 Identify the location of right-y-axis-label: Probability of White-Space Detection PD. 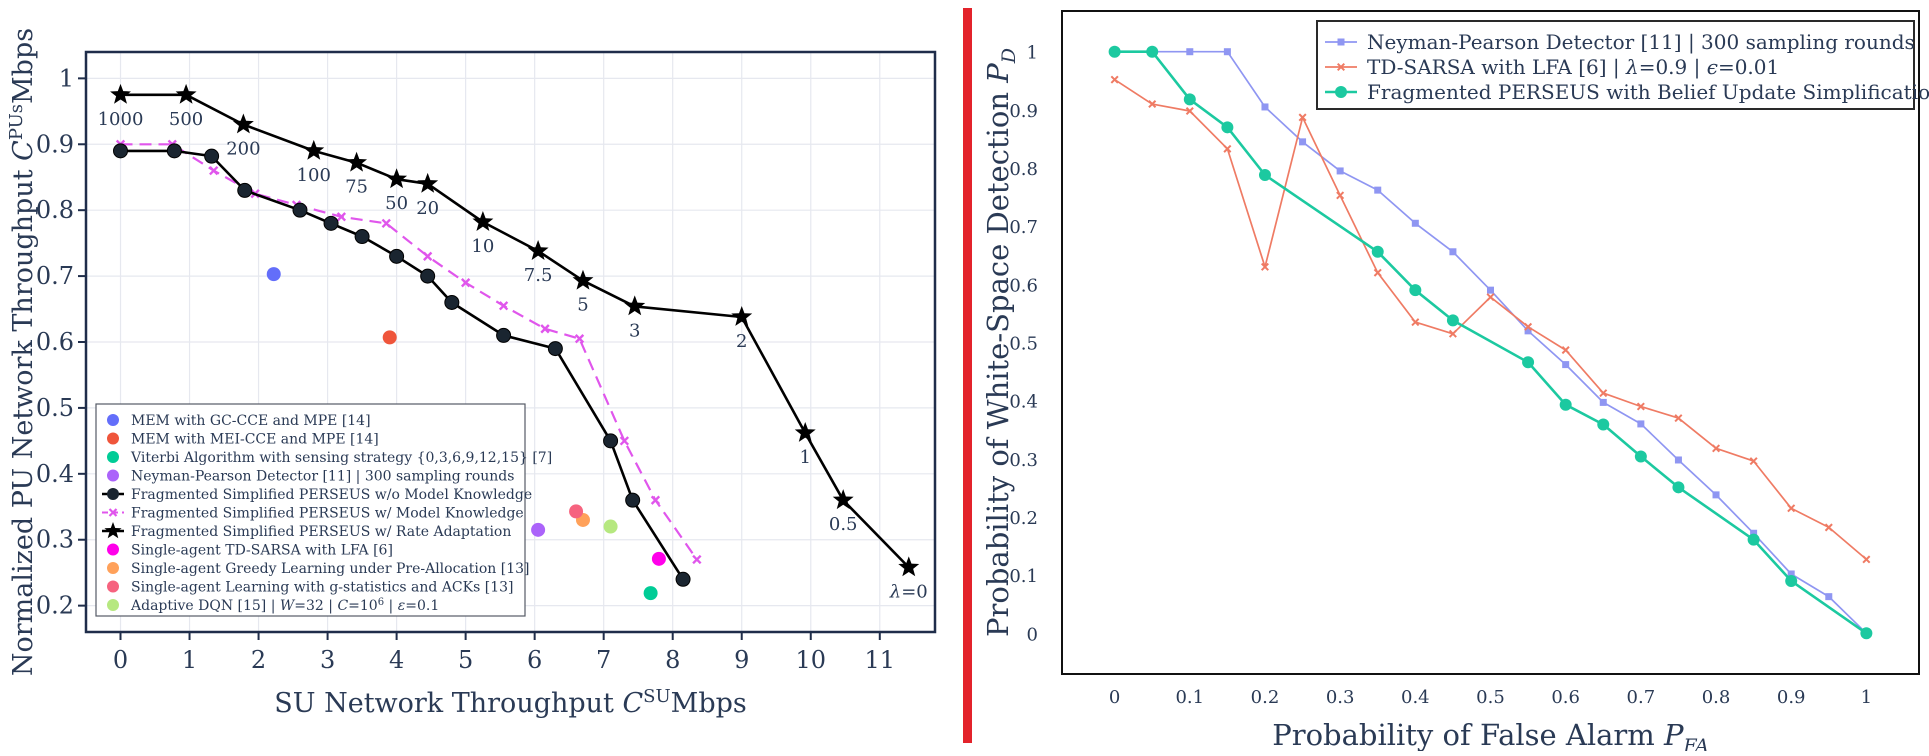
(1000, 342).